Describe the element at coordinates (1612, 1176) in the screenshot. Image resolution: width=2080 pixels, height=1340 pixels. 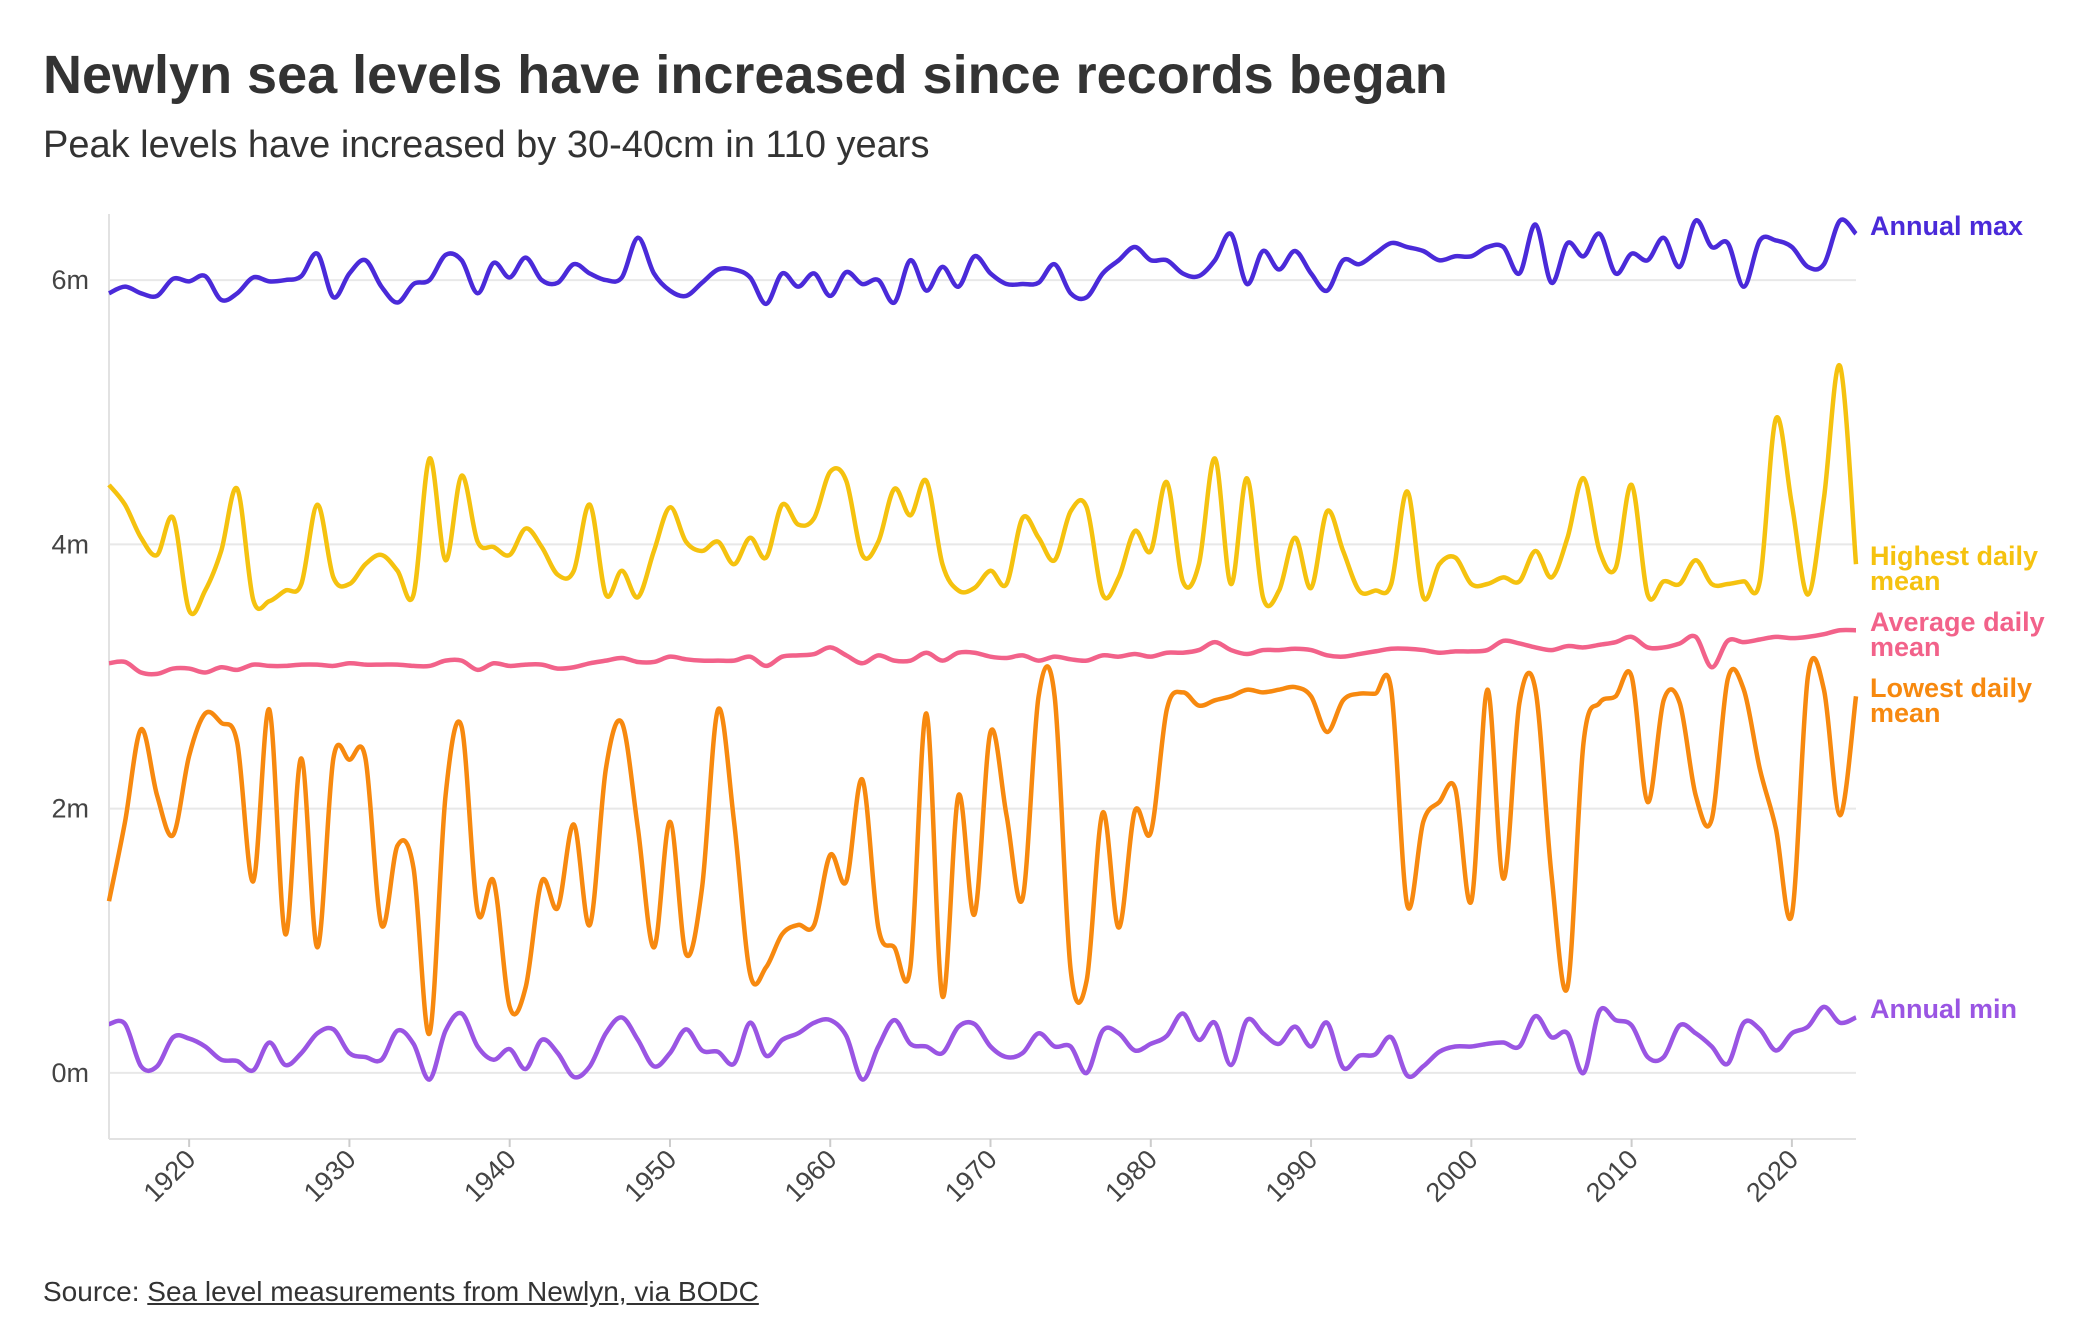
I see `x-tick-label: 2010` at that location.